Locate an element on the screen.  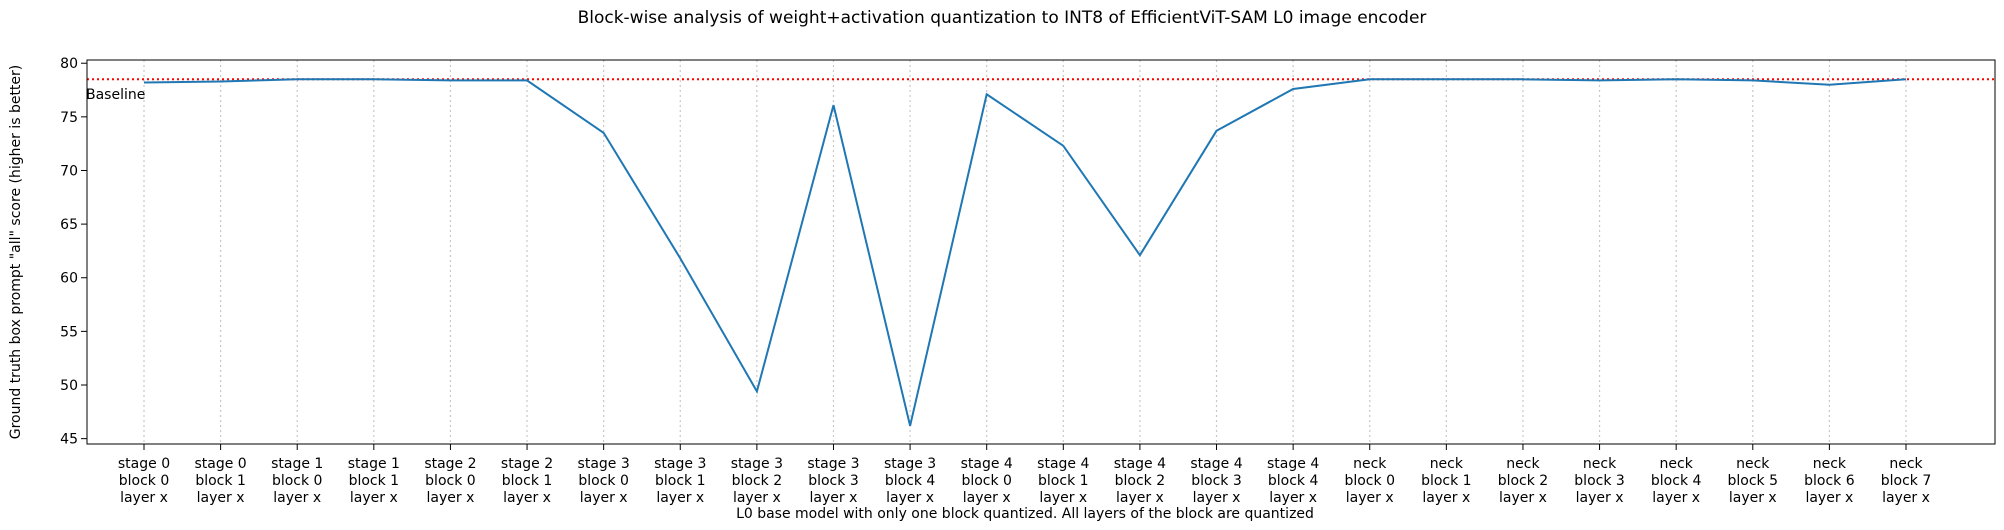
x-tick-label: stage 0 block 1 layer x is located at coordinates (220, 481).